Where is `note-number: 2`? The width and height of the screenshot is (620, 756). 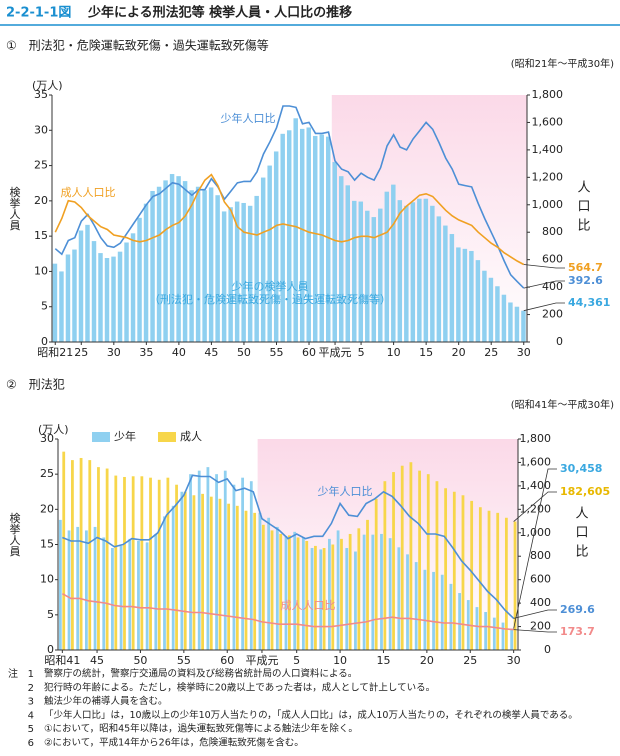 note-number: 2 is located at coordinates (31, 688).